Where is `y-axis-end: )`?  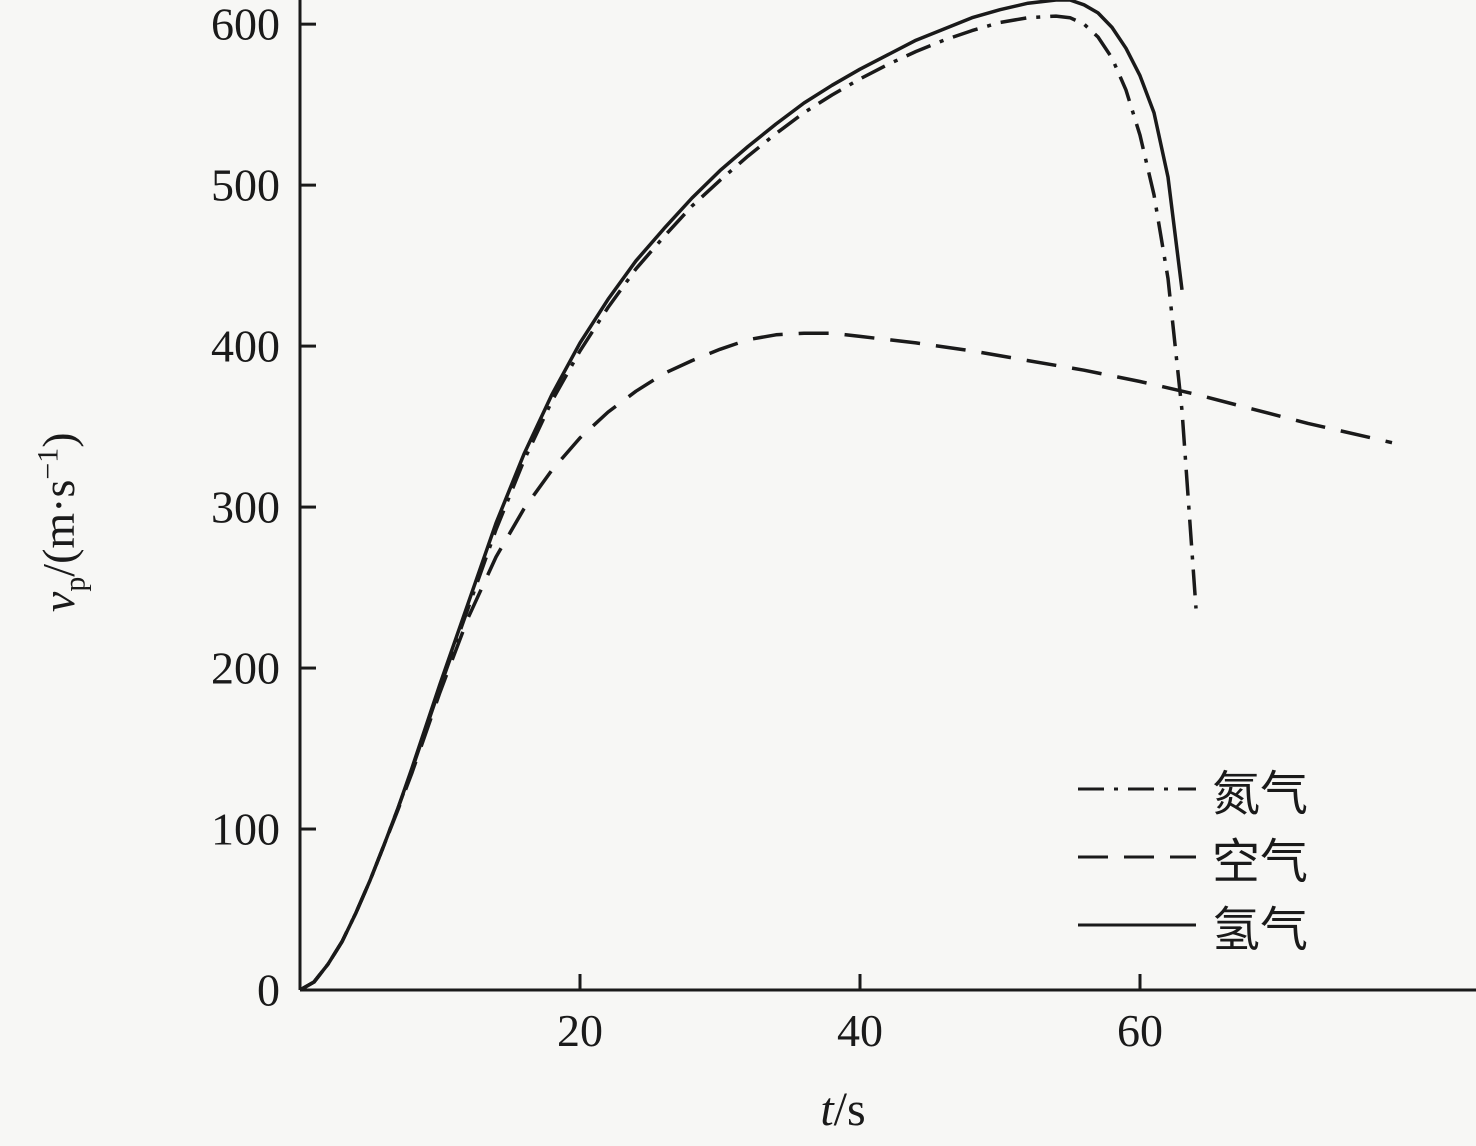
y-axis-end: ) is located at coordinates (59, 440).